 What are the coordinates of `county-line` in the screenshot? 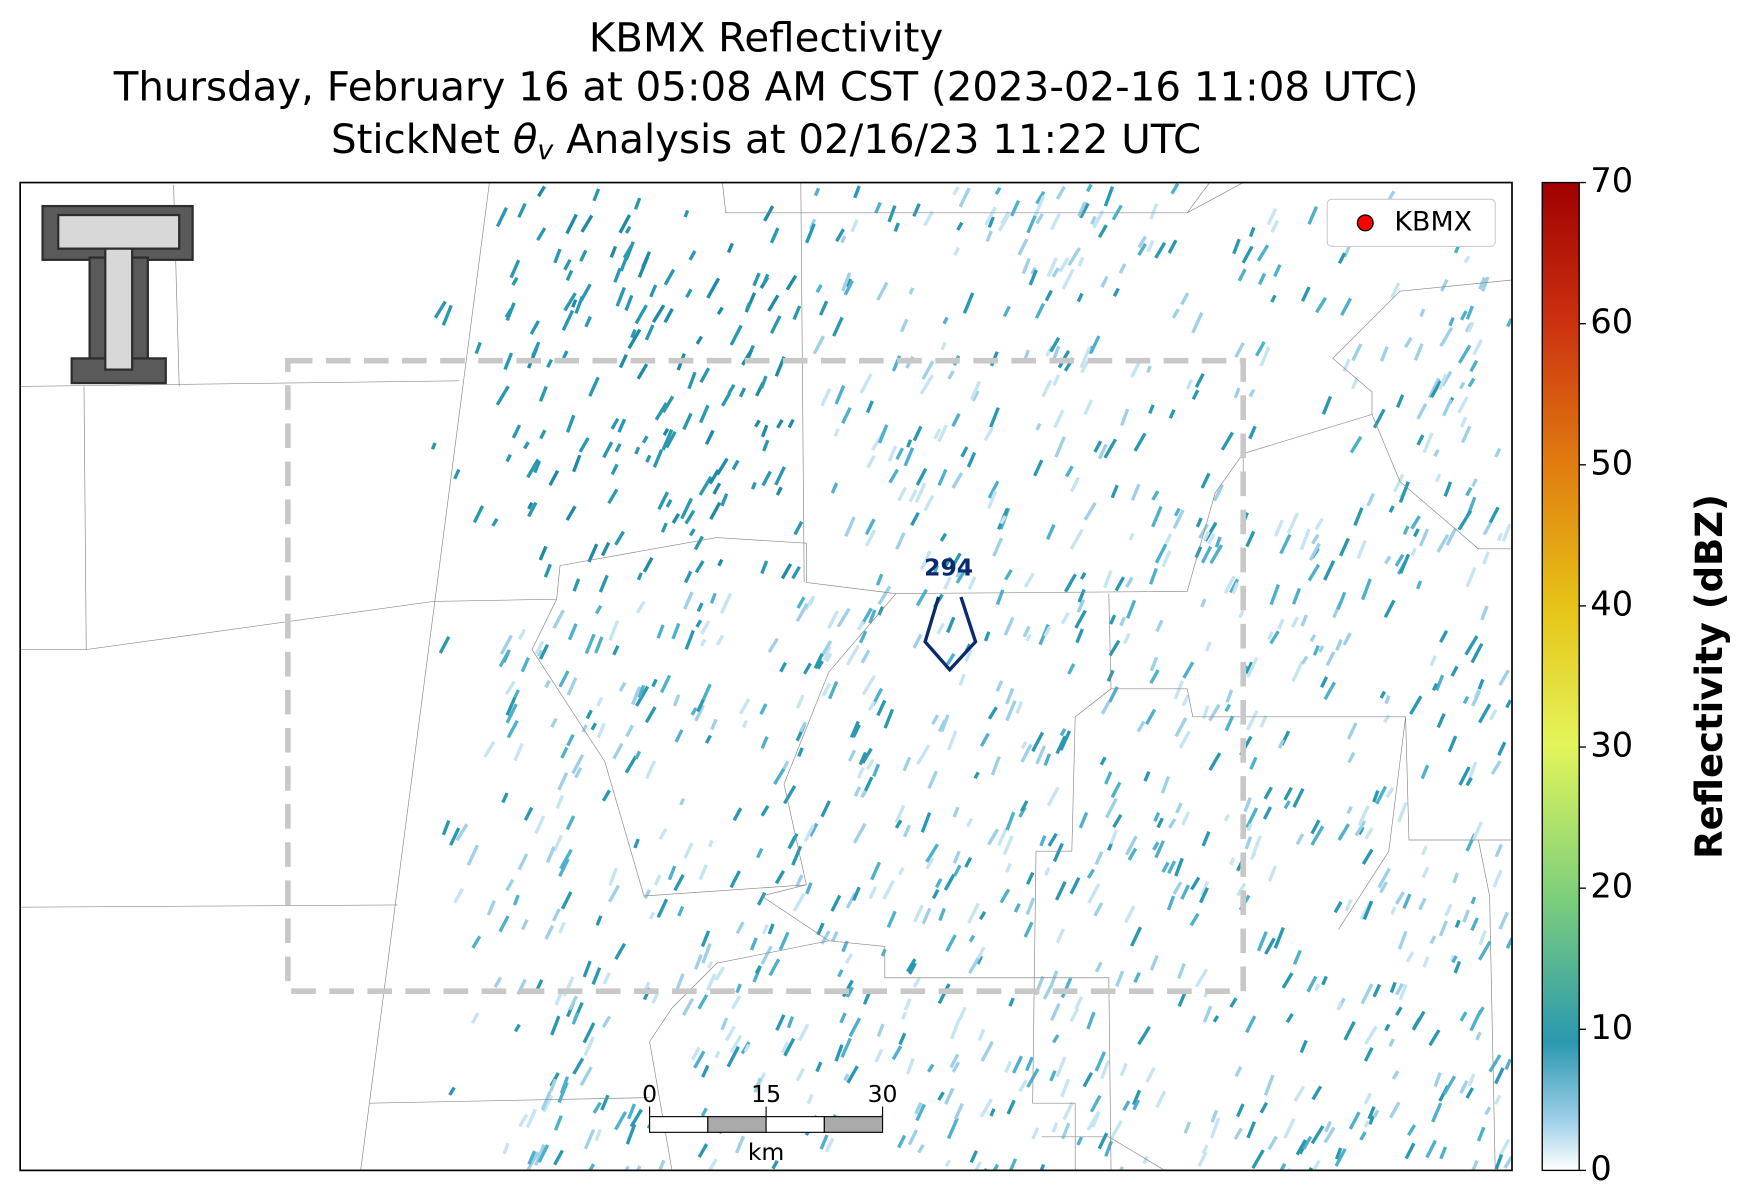 It's located at (1103, 1153).